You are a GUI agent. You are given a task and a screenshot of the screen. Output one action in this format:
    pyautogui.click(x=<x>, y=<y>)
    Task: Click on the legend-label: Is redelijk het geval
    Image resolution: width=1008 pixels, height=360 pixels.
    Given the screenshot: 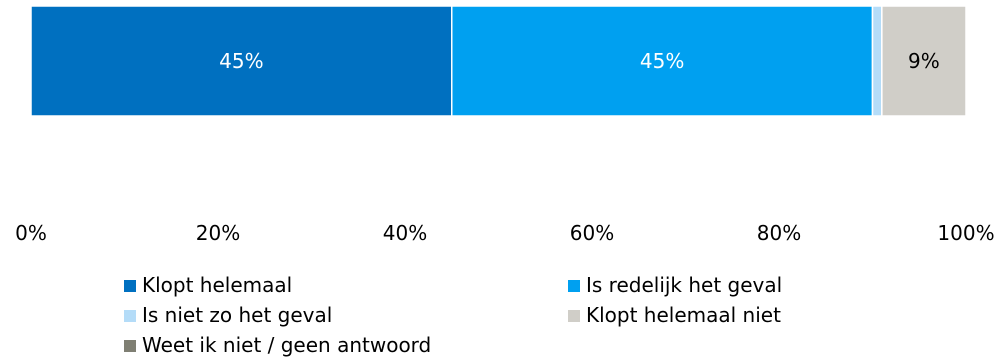 What is the action you would take?
    pyautogui.click(x=684, y=285)
    